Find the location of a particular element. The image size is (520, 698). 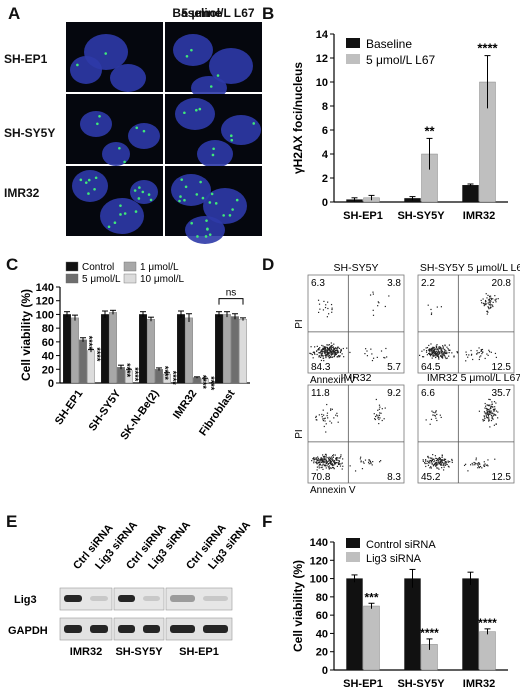

col-label-baseline: Baseline is located at coordinates (197, 13).